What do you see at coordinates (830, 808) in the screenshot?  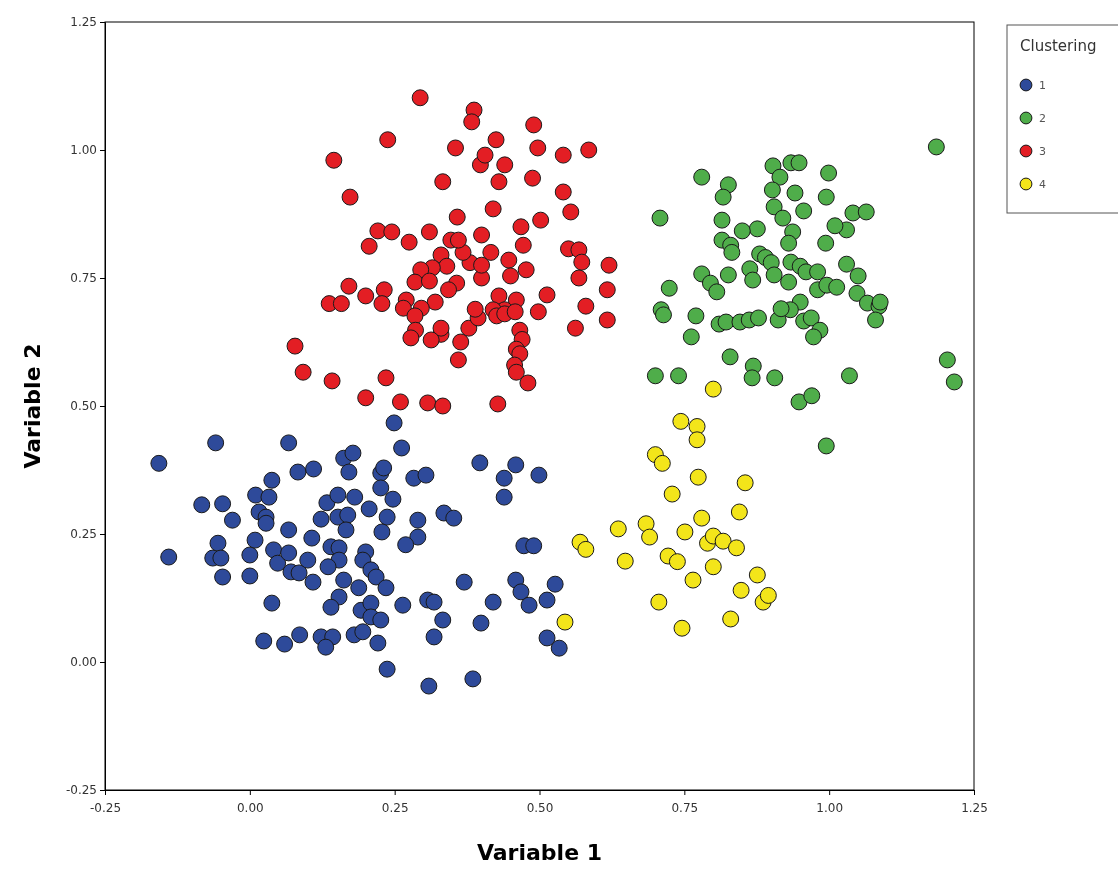 I see `x-tick-label: 1.00` at bounding box center [830, 808].